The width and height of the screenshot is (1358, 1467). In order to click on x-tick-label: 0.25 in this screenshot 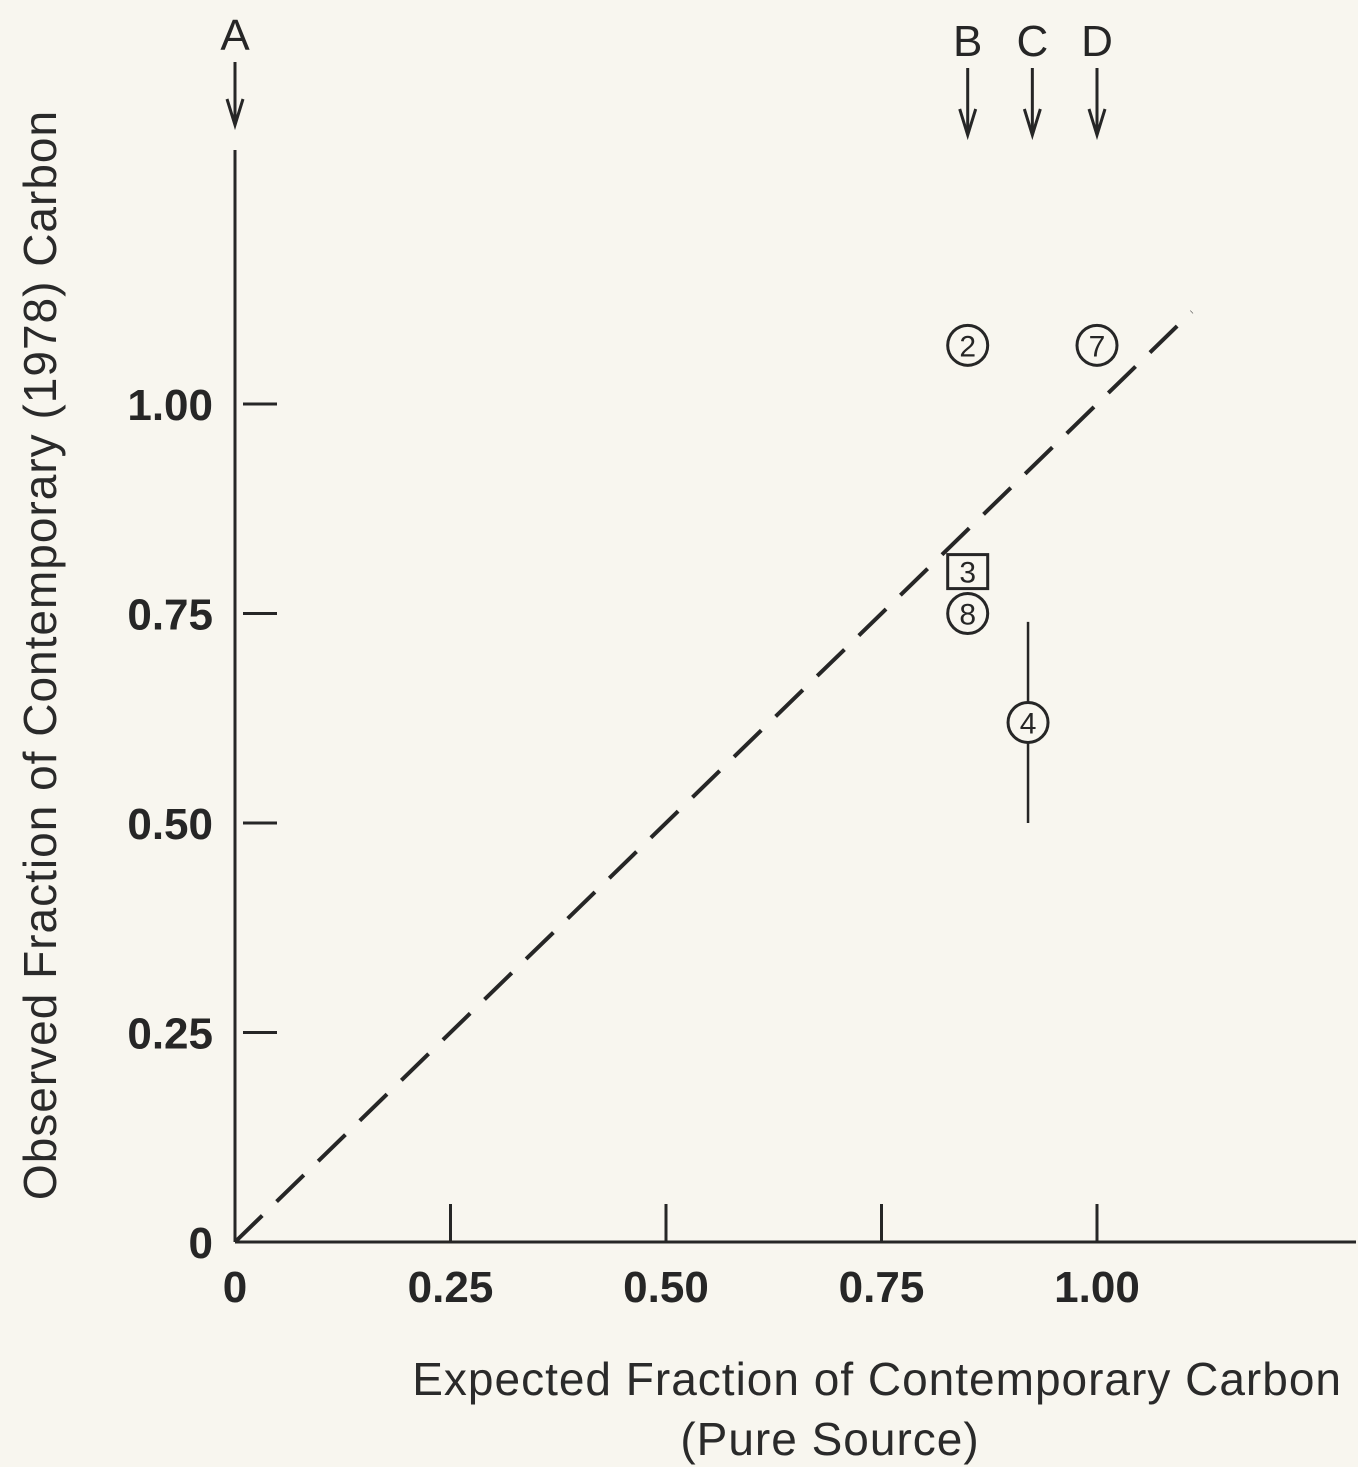, I will do `click(451, 1287)`.